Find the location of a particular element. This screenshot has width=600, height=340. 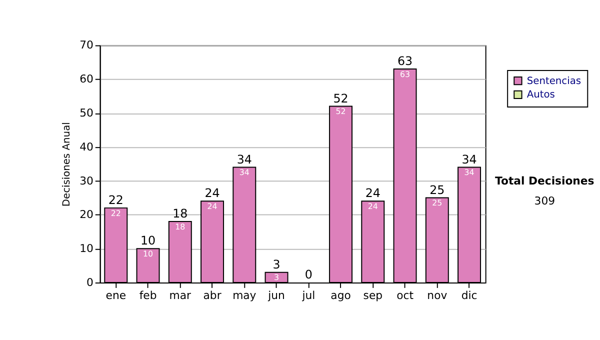

y-tick-label: 0 is located at coordinates (90, 282).